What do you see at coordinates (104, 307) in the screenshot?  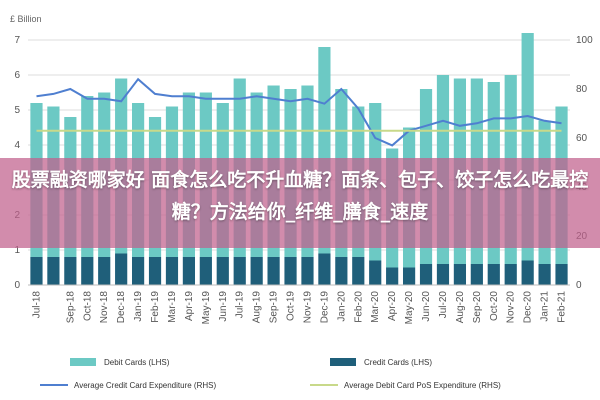 I see `x-tick-label: Nov-18` at bounding box center [104, 307].